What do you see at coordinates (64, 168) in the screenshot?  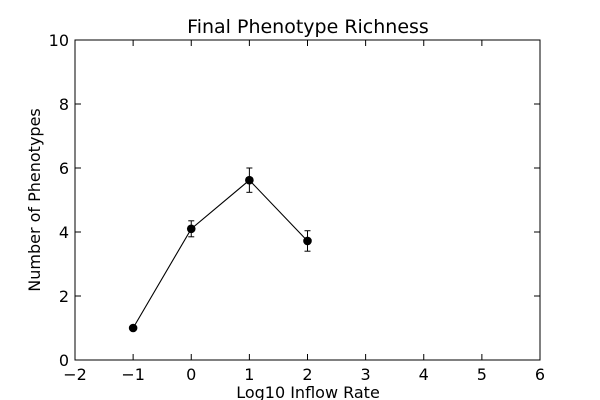 I see `y-tick-label: 6` at bounding box center [64, 168].